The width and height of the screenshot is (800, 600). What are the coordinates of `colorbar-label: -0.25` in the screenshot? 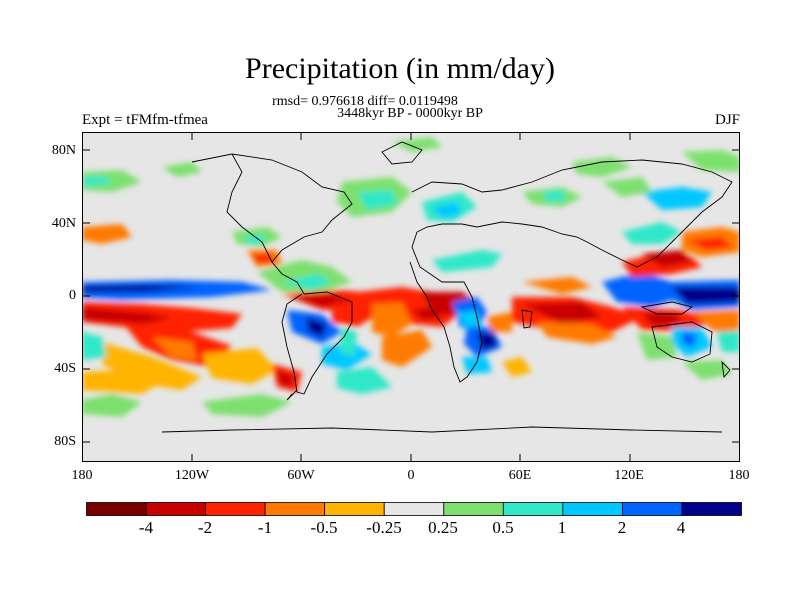 It's located at (384, 527).